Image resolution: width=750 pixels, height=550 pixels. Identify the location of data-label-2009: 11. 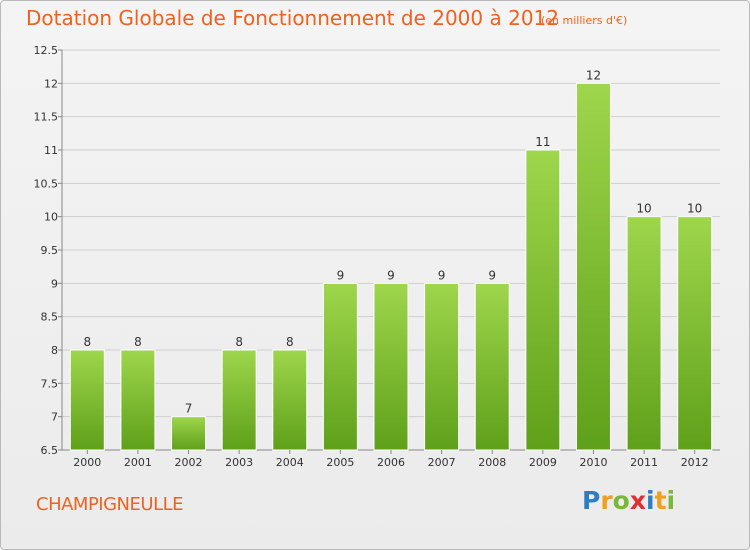
(542, 142).